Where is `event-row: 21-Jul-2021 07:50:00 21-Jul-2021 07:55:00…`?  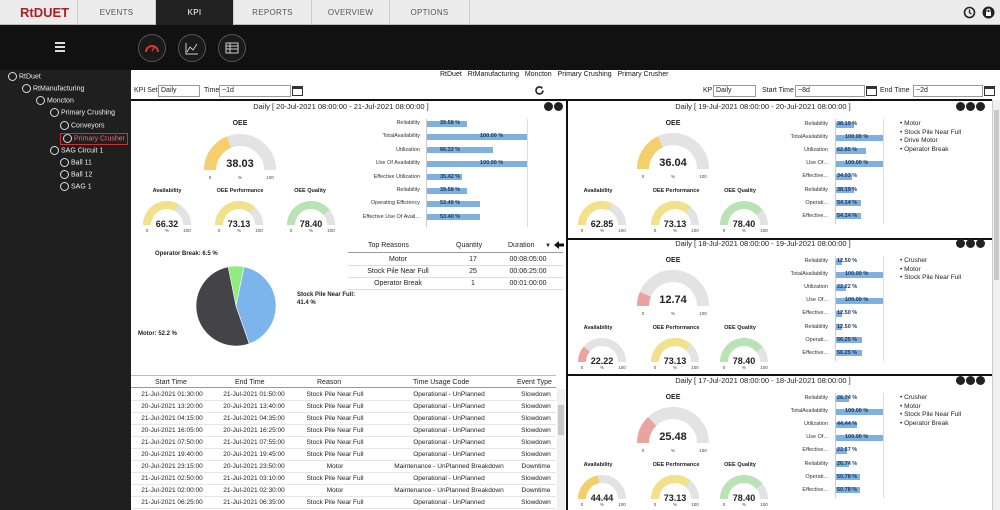 event-row: 21-Jul-2021 07:50:00 21-Jul-2021 07:55:00… is located at coordinates (343, 443).